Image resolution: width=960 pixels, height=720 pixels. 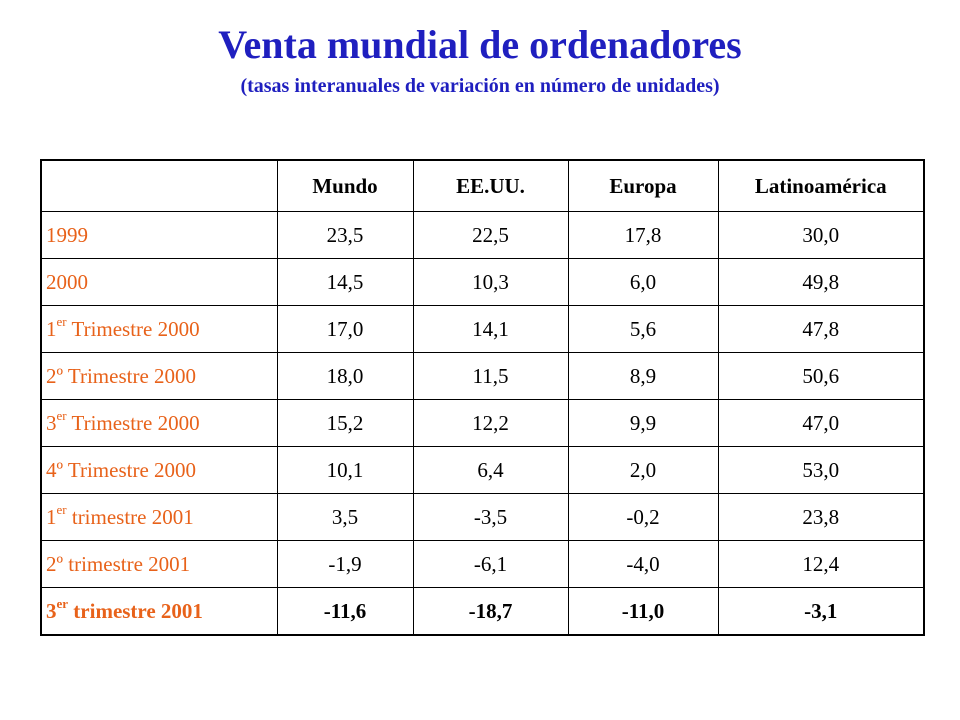 What do you see at coordinates (821, 611) in the screenshot?
I see `table-cell: -3,1` at bounding box center [821, 611].